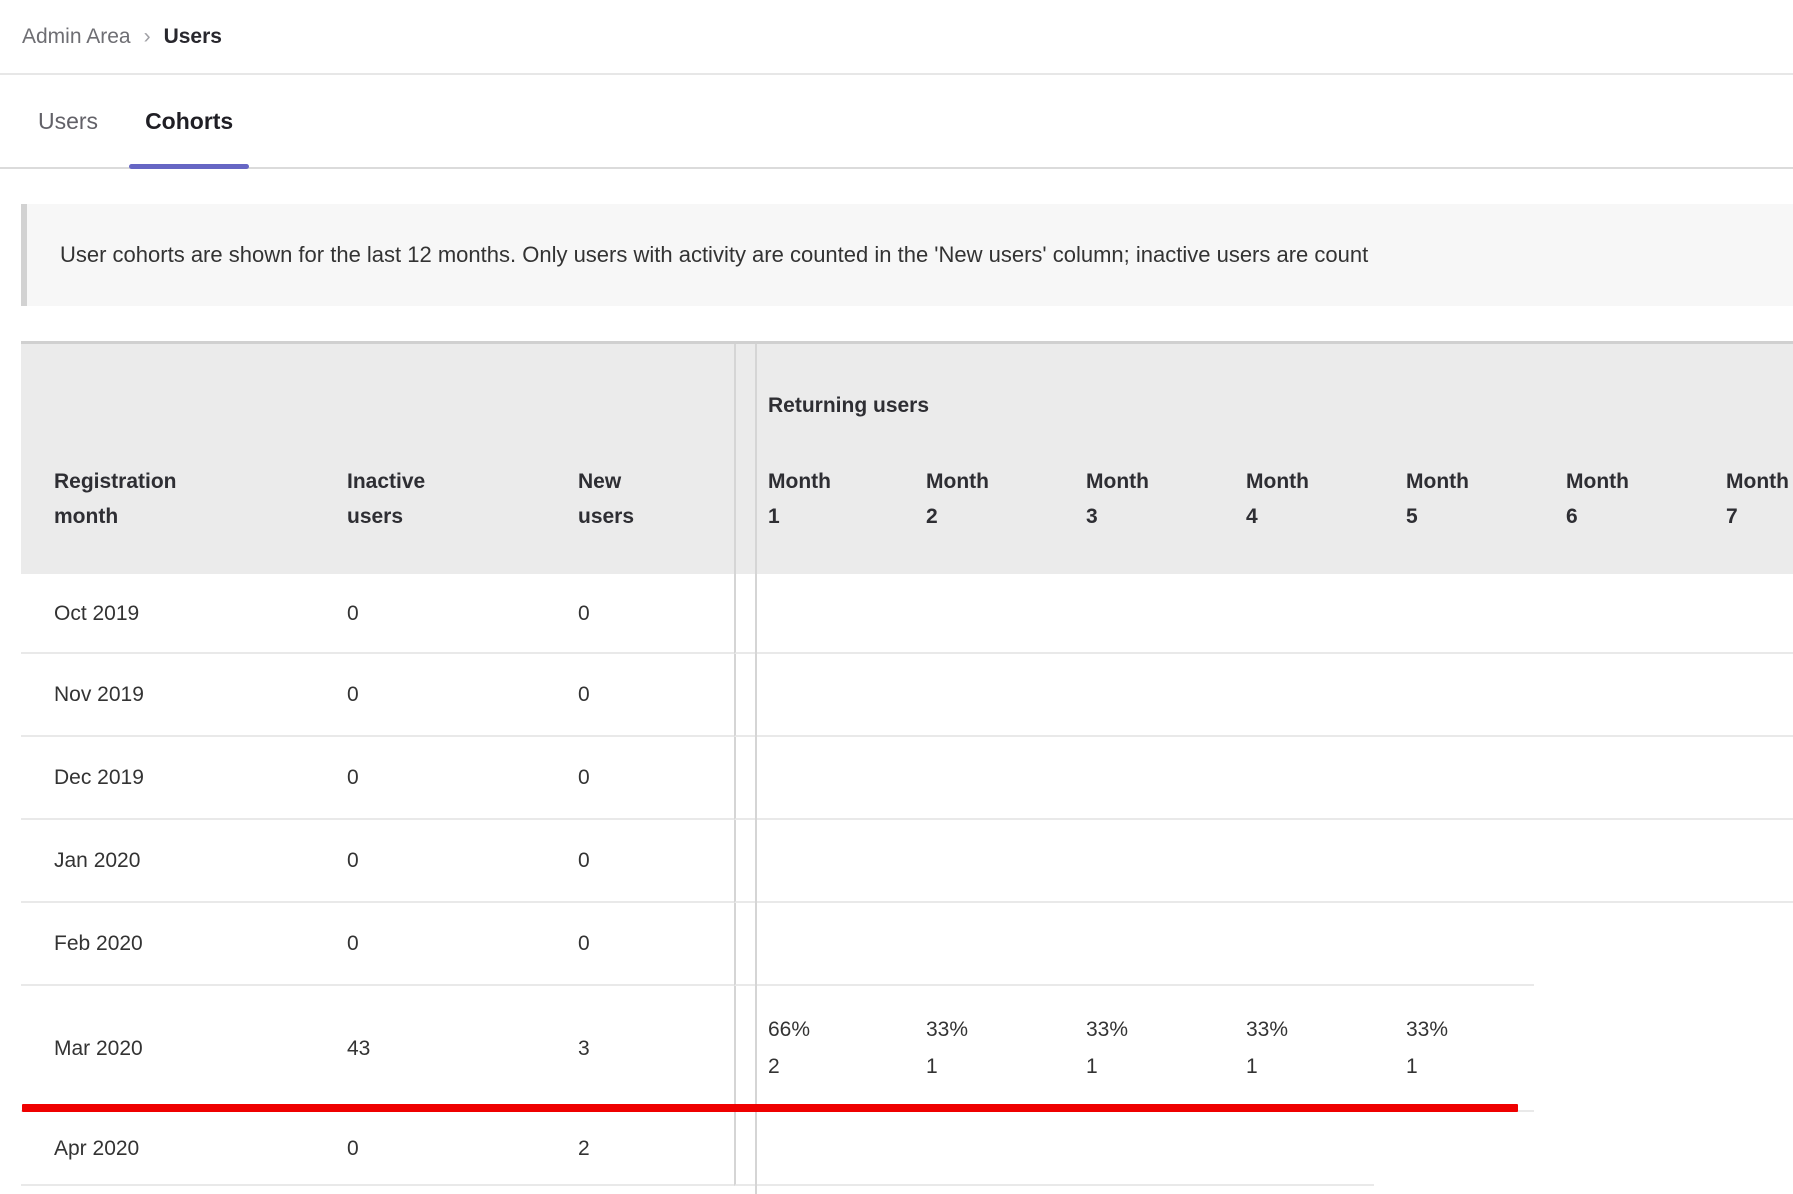  Describe the element at coordinates (639, 1049) in the screenshot. I see `cell-new-users: 3` at that location.